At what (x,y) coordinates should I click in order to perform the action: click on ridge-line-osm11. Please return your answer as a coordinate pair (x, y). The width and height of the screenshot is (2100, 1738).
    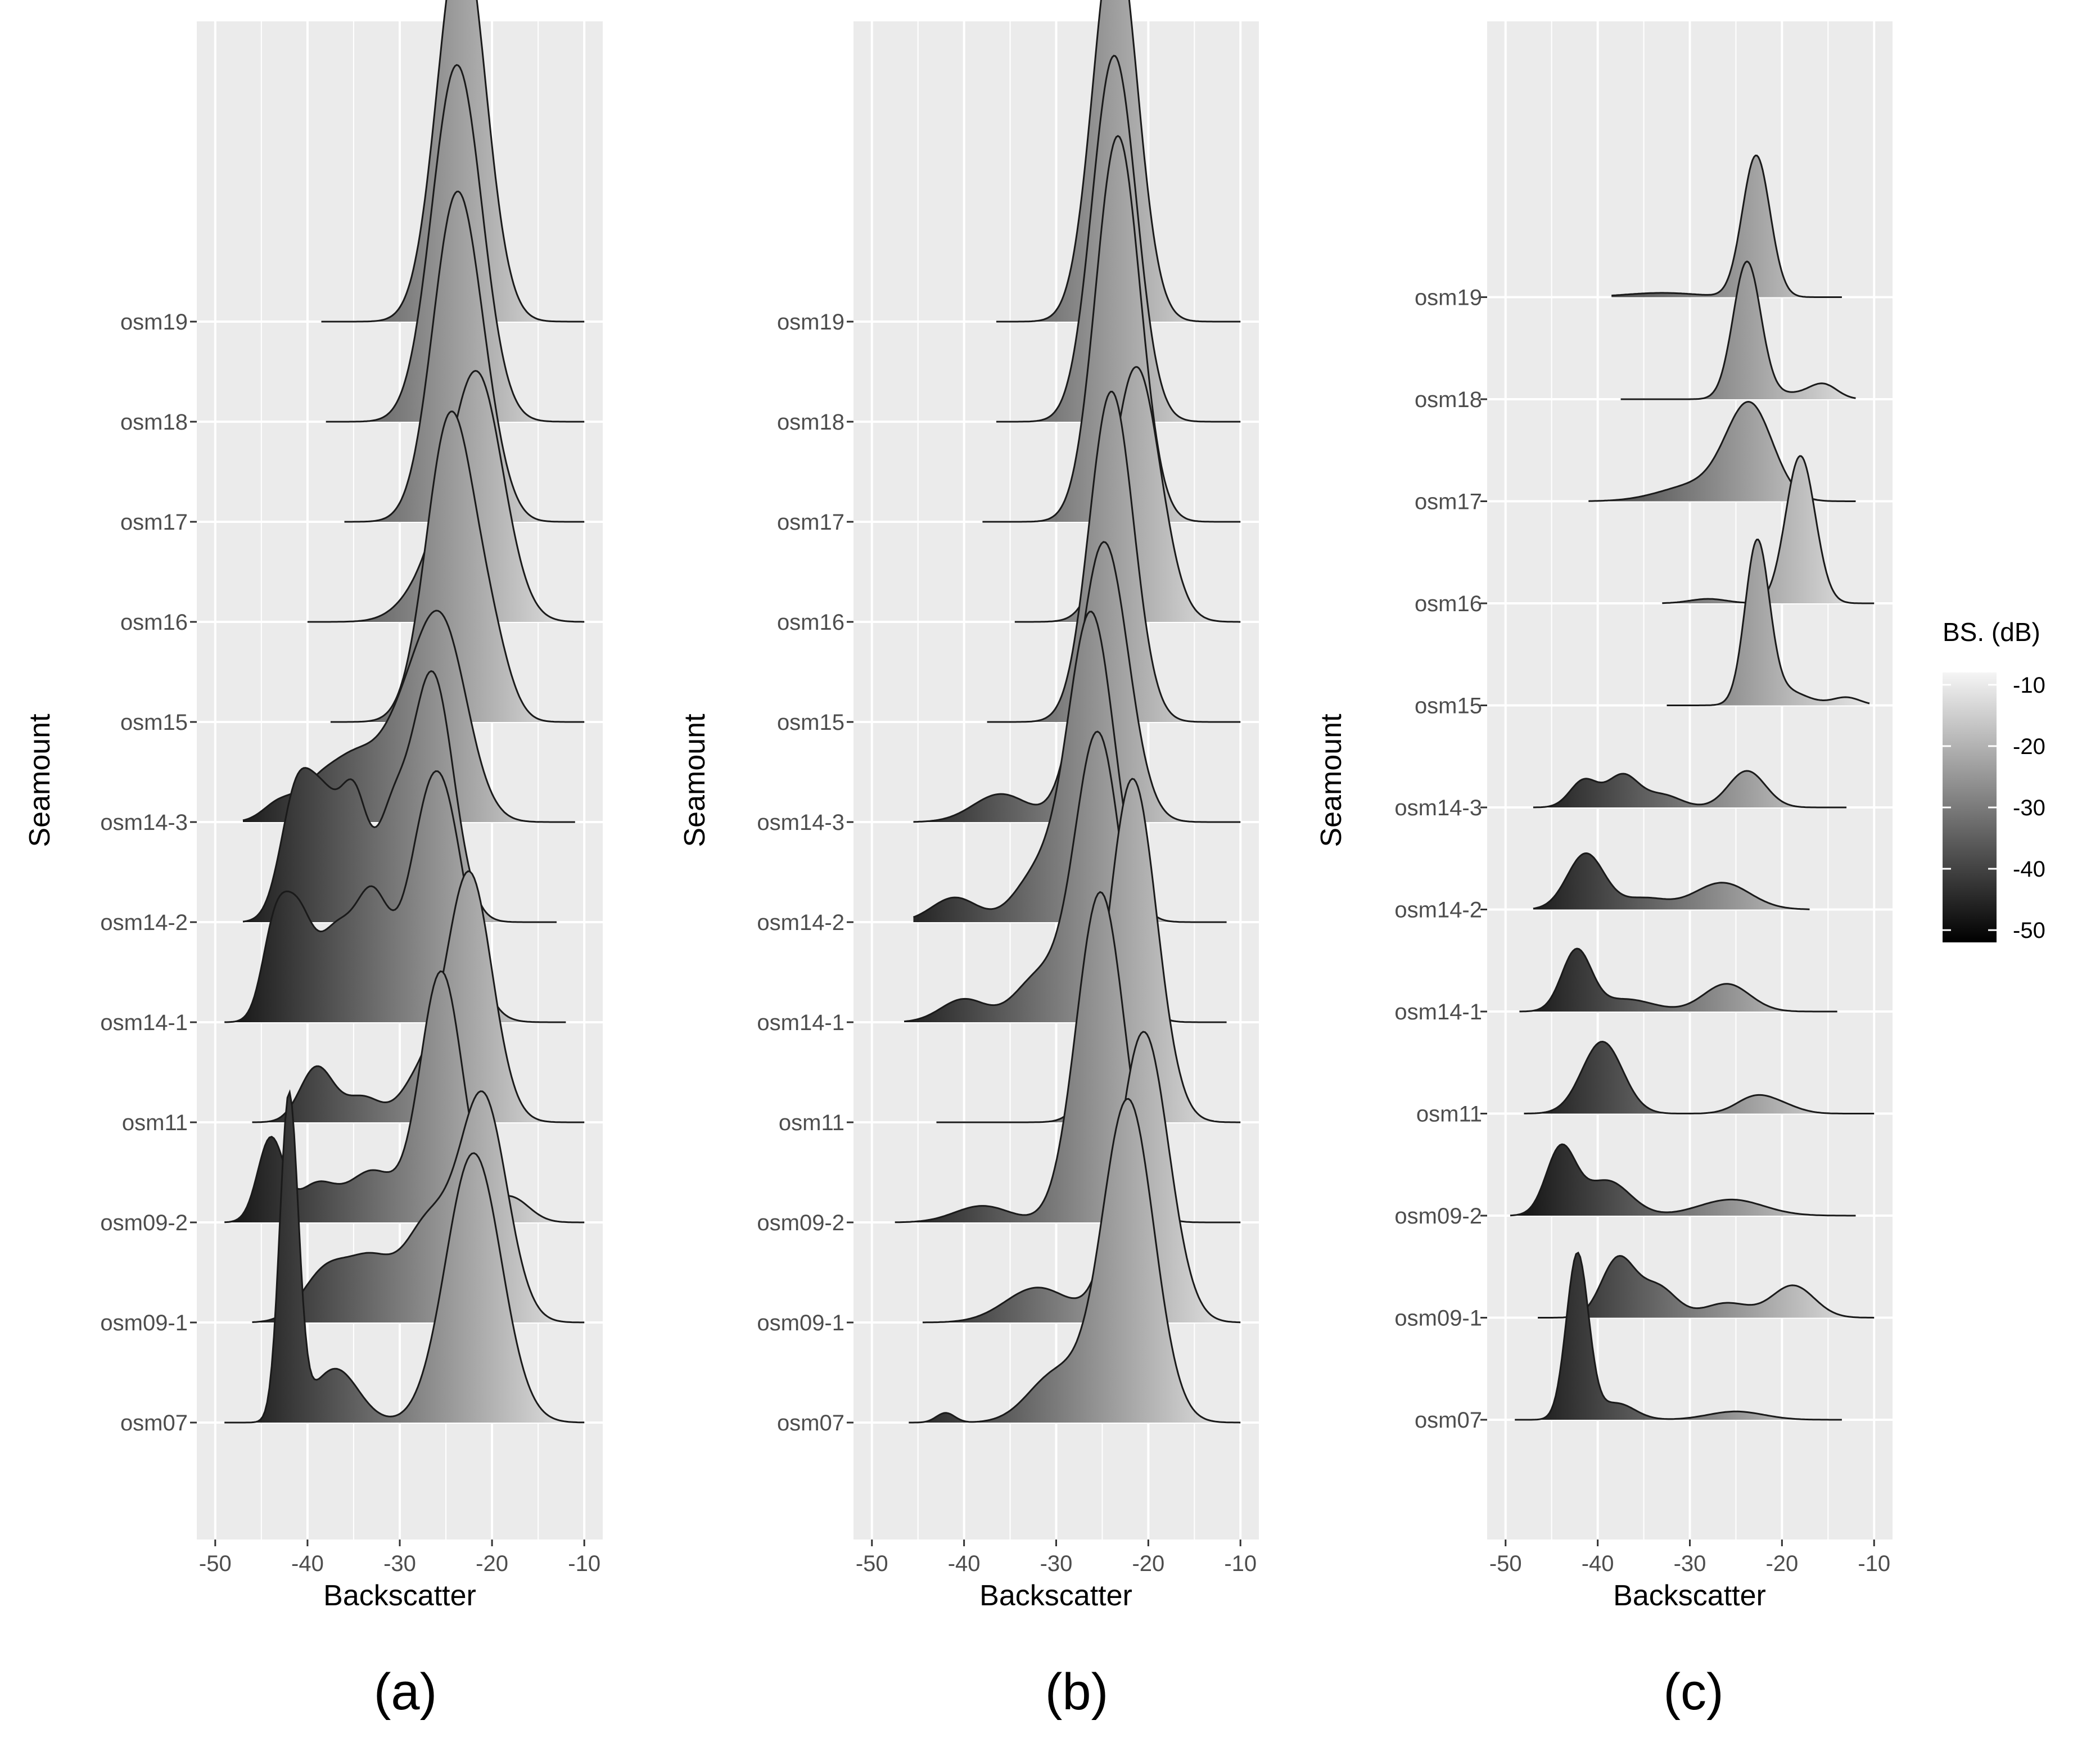
    Looking at the image, I should click on (1699, 1077).